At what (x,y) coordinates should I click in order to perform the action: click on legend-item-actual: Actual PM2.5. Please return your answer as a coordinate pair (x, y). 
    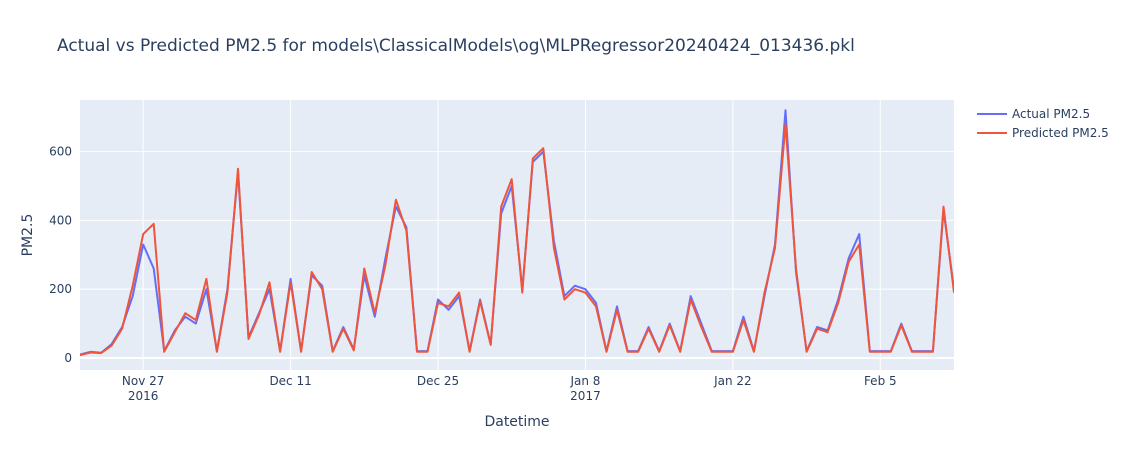
    Looking at the image, I should click on (1033, 114).